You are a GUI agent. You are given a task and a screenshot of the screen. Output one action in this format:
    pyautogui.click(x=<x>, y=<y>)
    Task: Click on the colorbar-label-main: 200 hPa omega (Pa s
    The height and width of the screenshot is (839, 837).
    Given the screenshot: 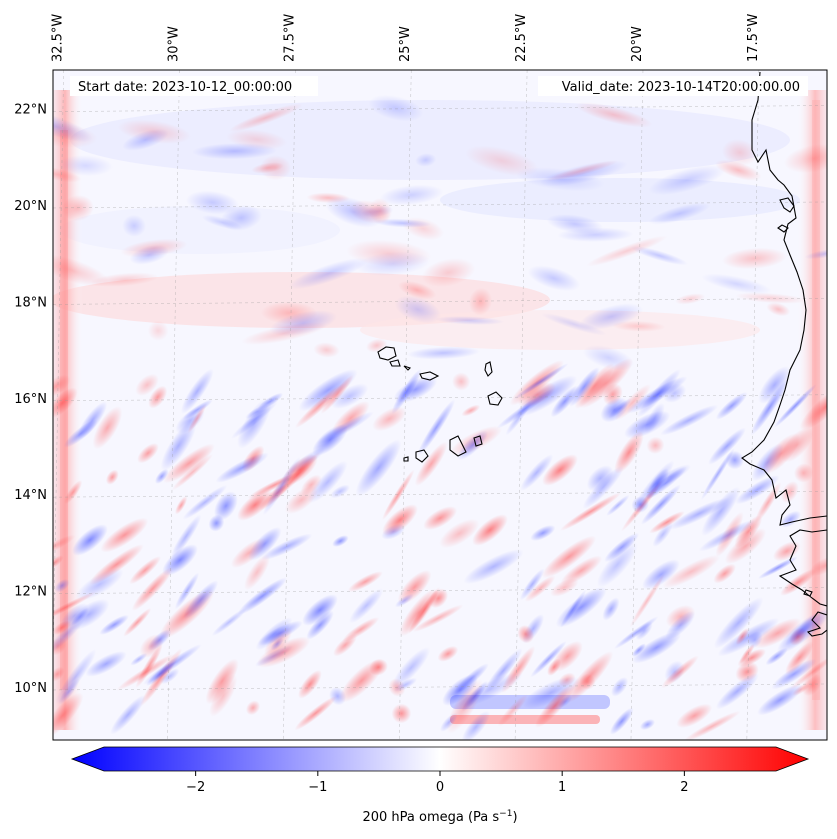 What is the action you would take?
    pyautogui.click(x=430, y=817)
    